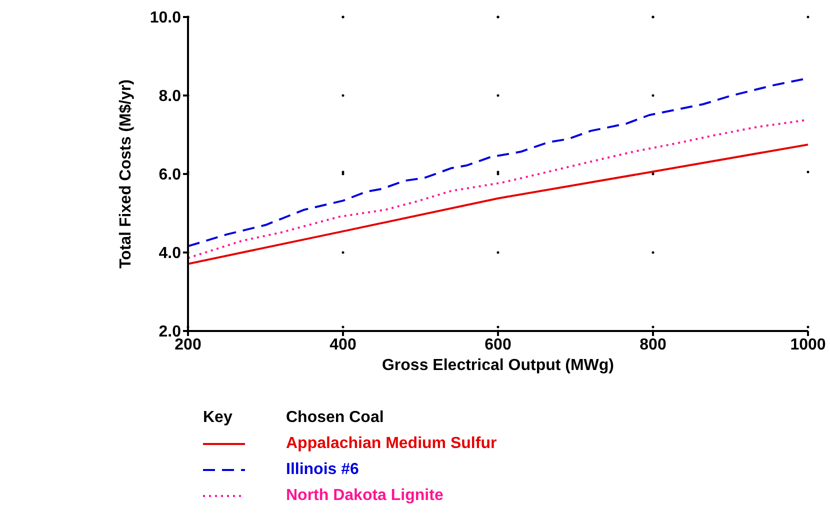  What do you see at coordinates (170, 253) in the screenshot?
I see `y-tick-label: 4.0` at bounding box center [170, 253].